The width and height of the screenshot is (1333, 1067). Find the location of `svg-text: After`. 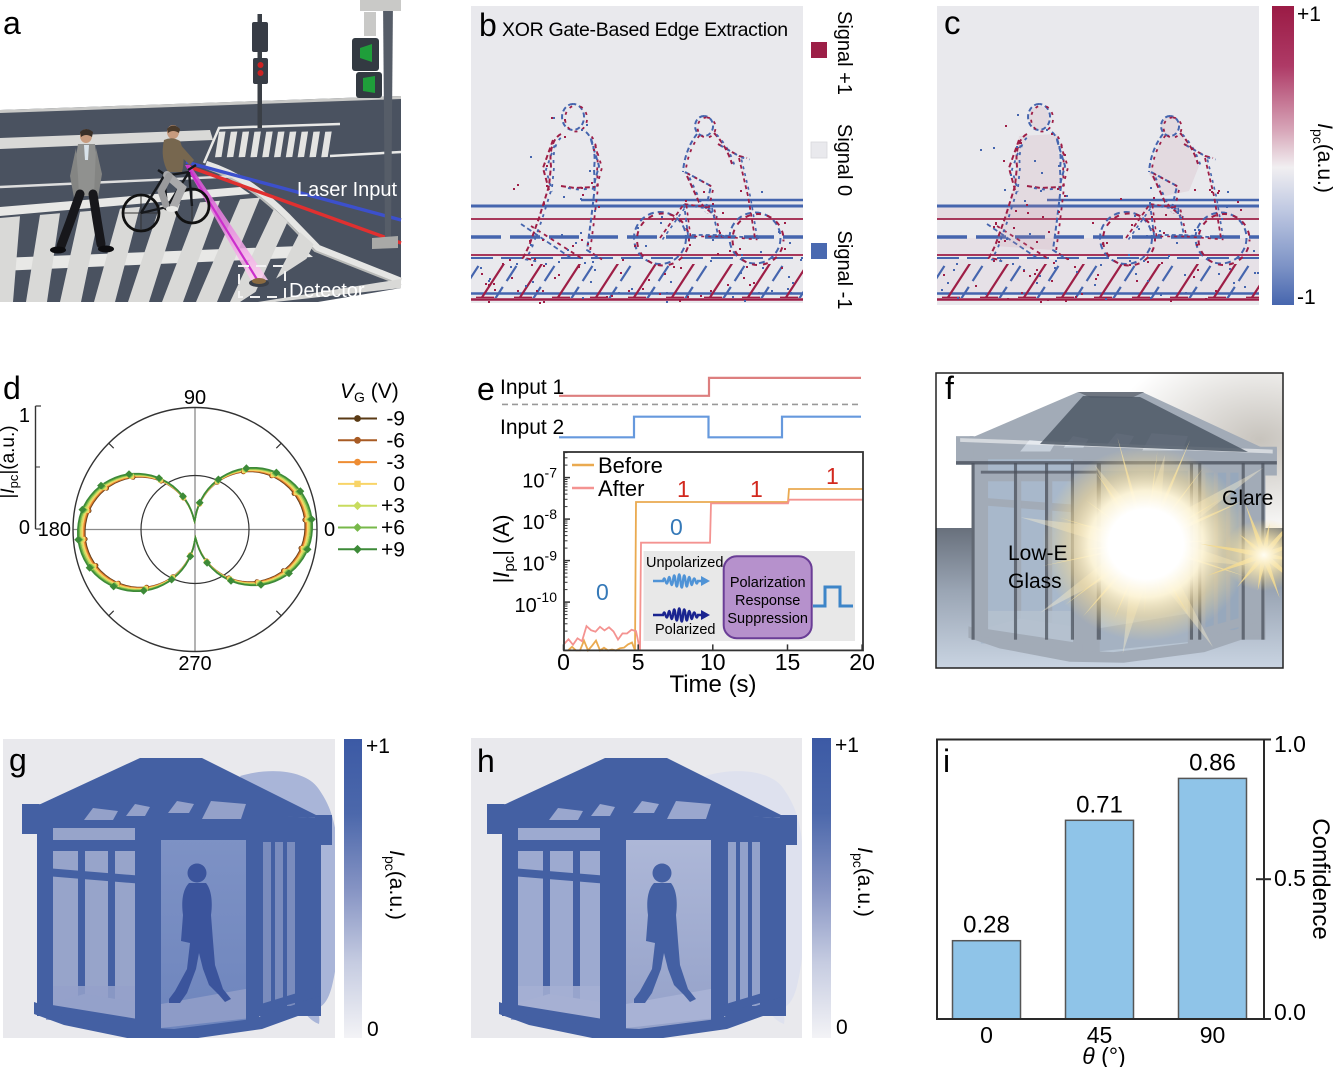

svg-text: After is located at coordinates (621, 488).